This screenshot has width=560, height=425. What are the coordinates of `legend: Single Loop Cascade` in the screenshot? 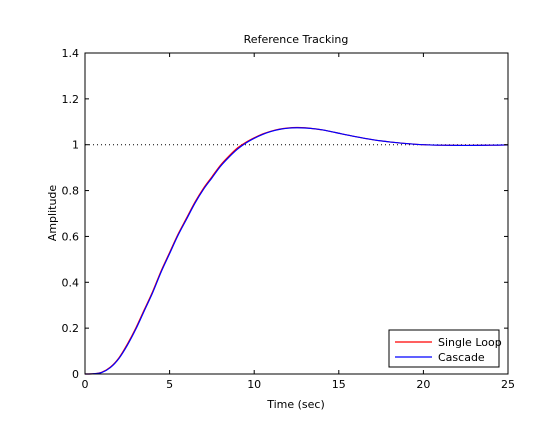 It's located at (445, 348).